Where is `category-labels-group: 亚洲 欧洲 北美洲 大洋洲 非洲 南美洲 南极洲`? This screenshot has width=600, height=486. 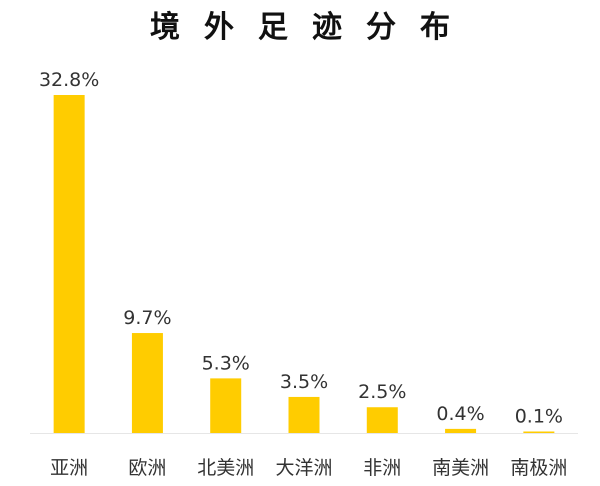 category-labels-group: 亚洲 欧洲 北美洲 大洋洲 非洲 南美洲 南极洲 is located at coordinates (308, 468).